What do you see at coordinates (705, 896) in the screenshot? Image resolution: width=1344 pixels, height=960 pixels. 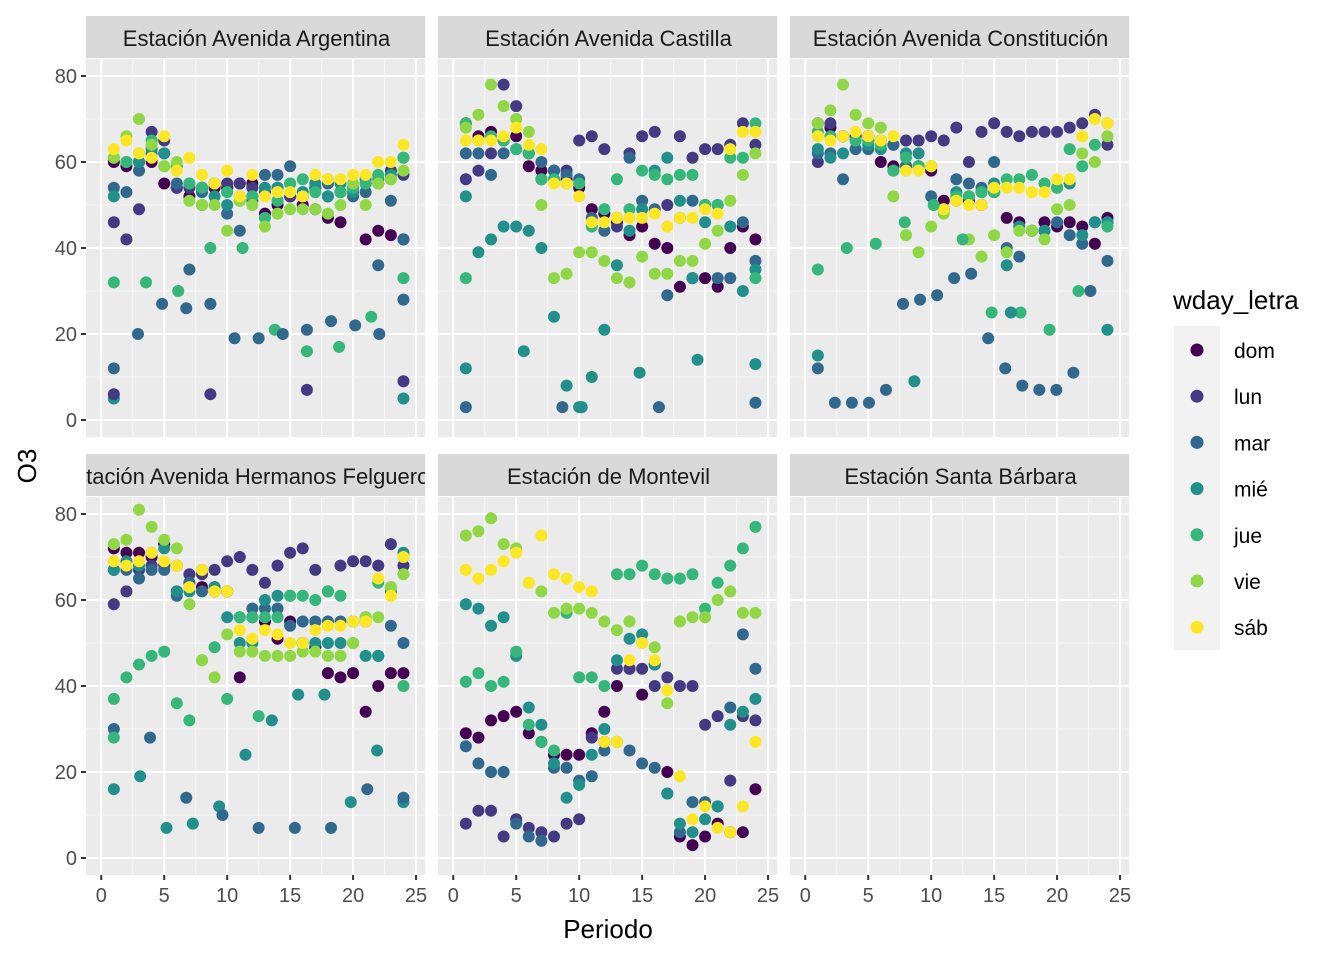 I see `x-tick-label: 20` at bounding box center [705, 896].